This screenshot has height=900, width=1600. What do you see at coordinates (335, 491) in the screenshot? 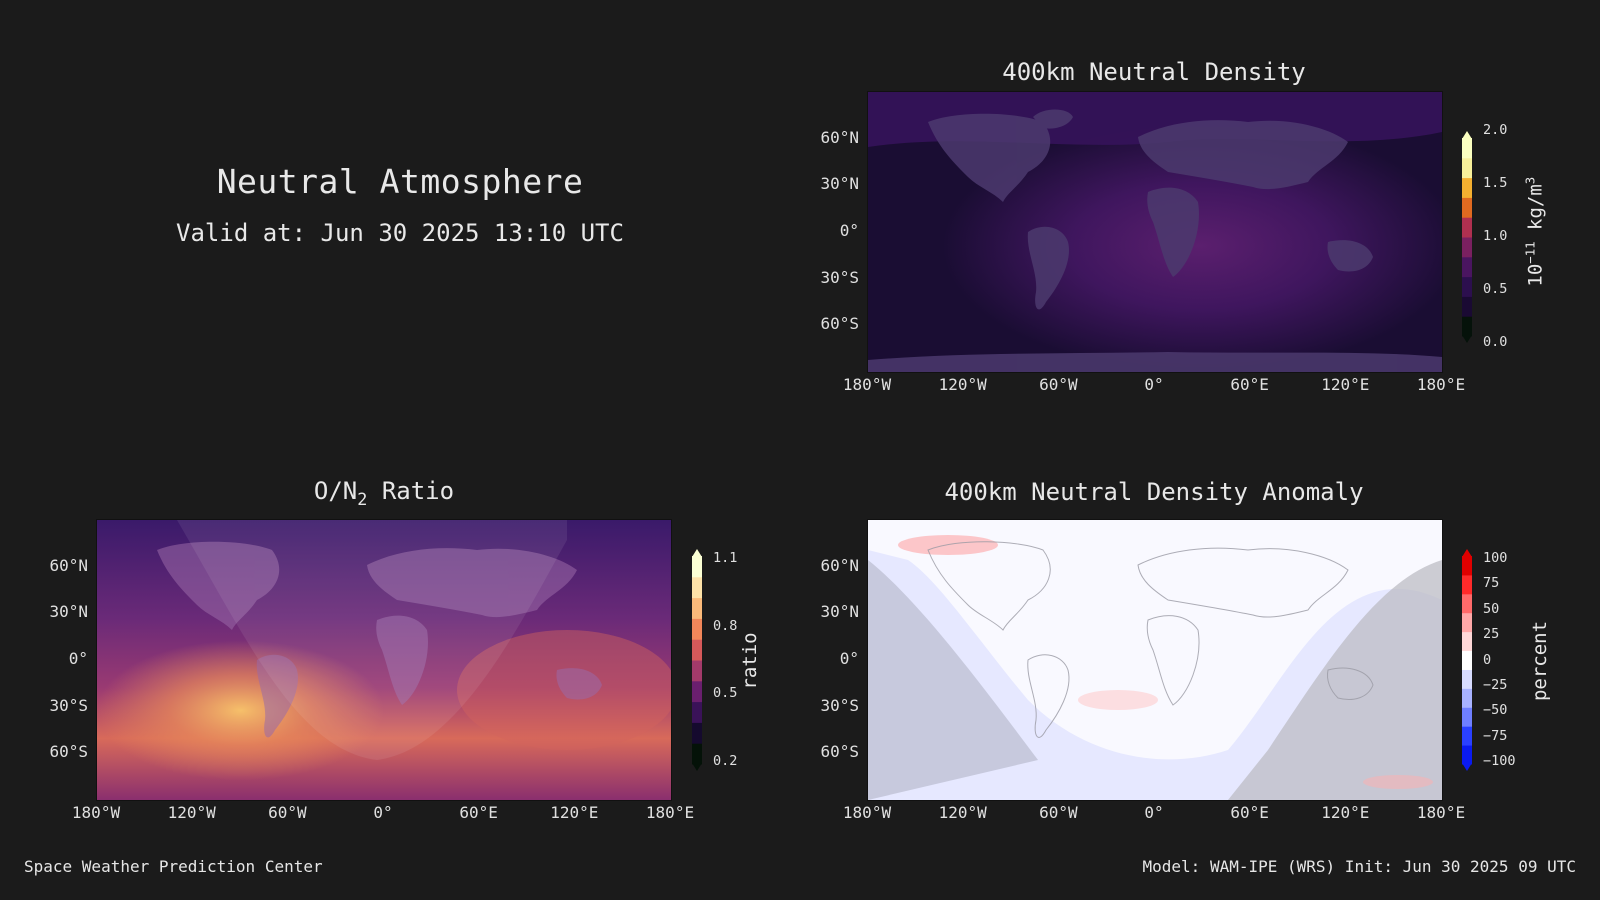
I see `on2-title-prefix: O/N` at bounding box center [335, 491].